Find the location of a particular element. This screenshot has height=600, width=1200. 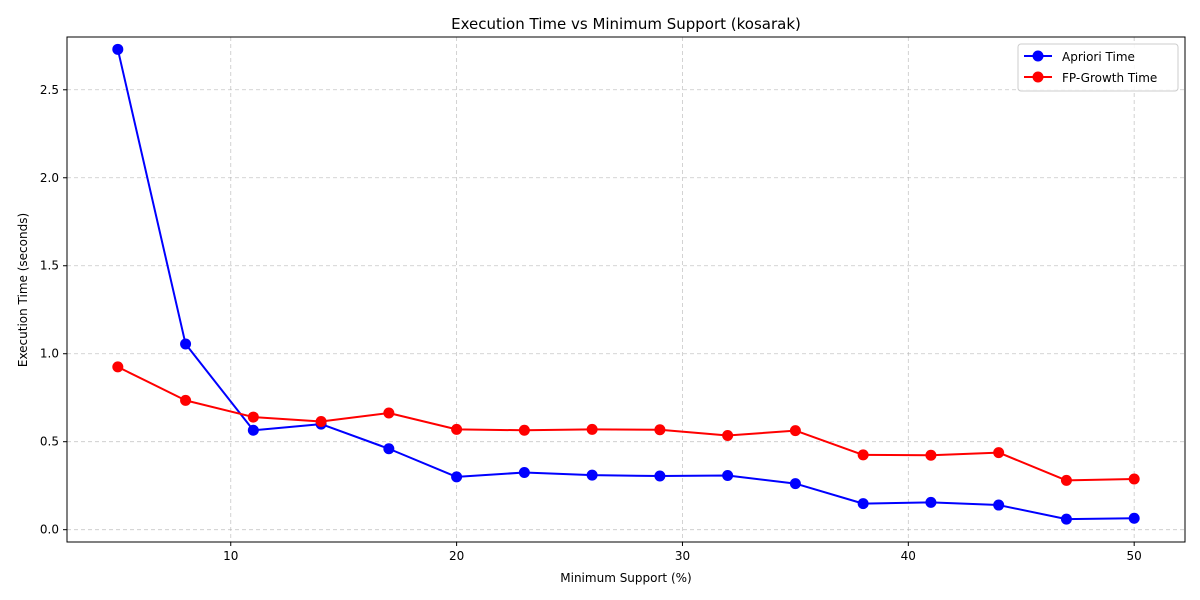

x-tick-label: 50 is located at coordinates (1134, 556).